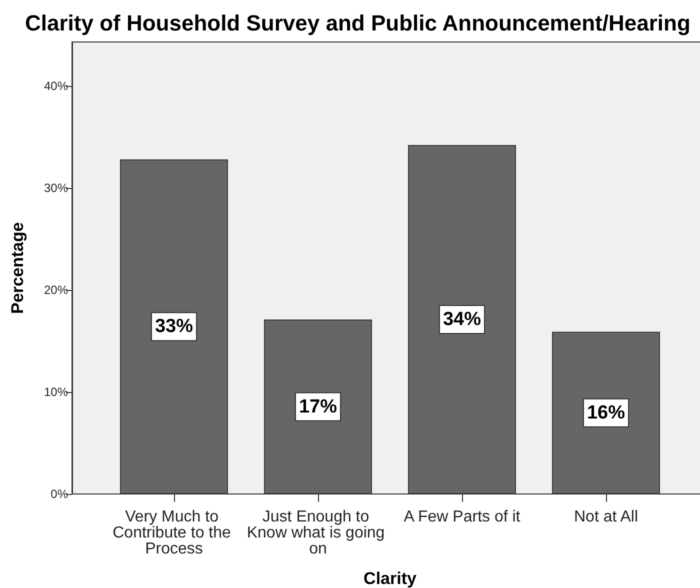 This screenshot has width=700, height=588. What do you see at coordinates (59, 494) in the screenshot?
I see `y-tick-label: 0%` at bounding box center [59, 494].